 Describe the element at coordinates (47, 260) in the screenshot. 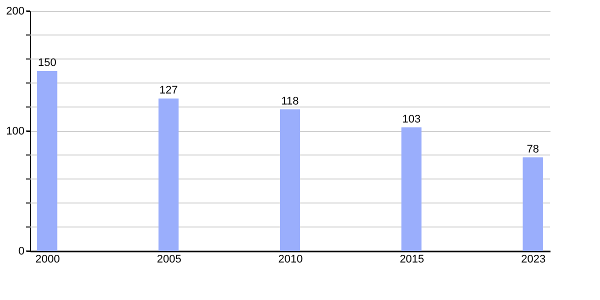

I see `x-tick-label: 2000` at that location.